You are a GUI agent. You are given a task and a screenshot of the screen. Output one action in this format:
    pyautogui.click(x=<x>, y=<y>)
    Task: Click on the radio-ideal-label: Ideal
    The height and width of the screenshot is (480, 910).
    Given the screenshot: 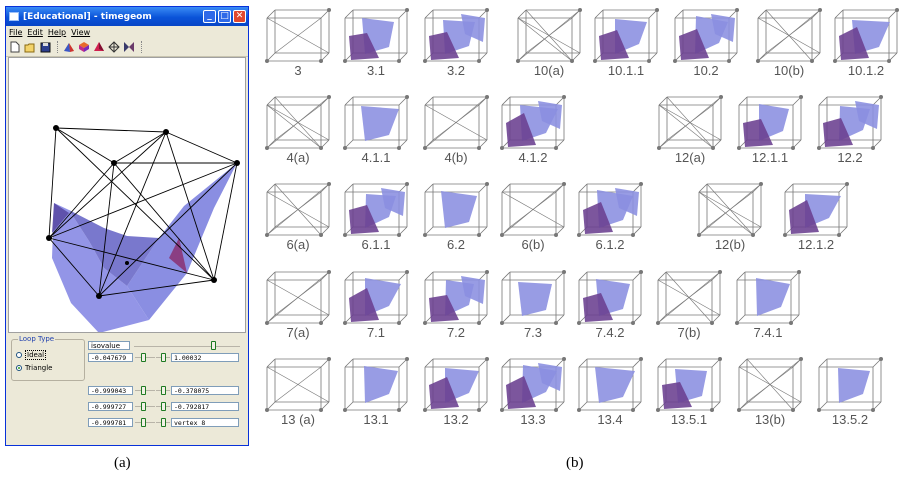 What is the action you would take?
    pyautogui.click(x=36, y=355)
    